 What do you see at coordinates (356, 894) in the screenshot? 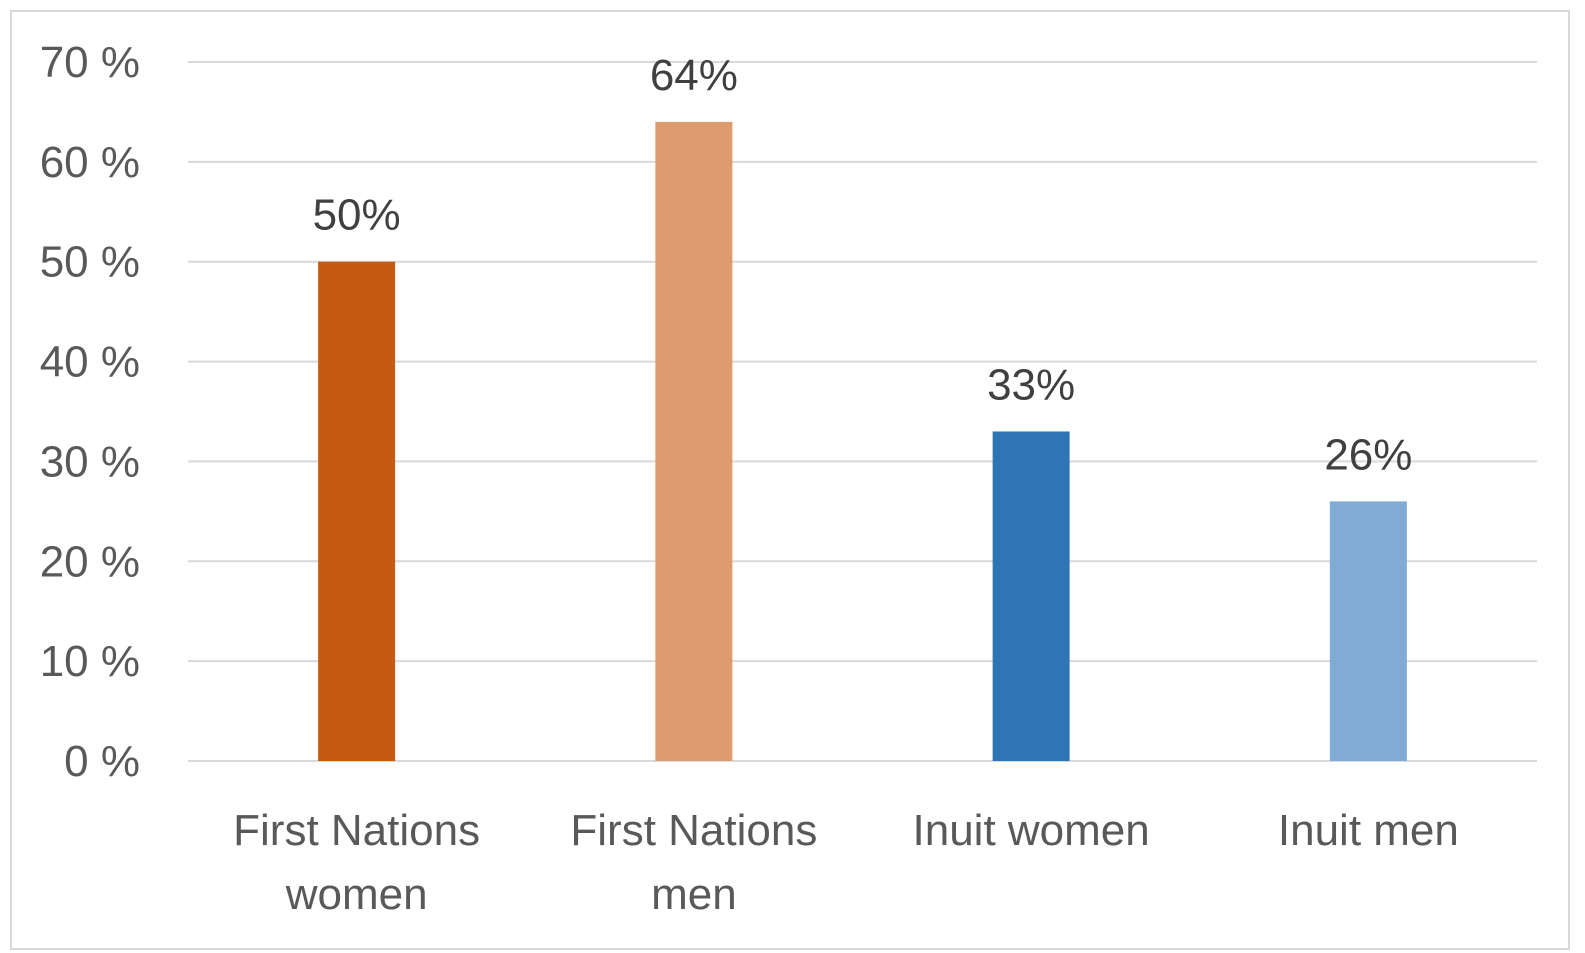
I see `category-label-line: women` at bounding box center [356, 894].